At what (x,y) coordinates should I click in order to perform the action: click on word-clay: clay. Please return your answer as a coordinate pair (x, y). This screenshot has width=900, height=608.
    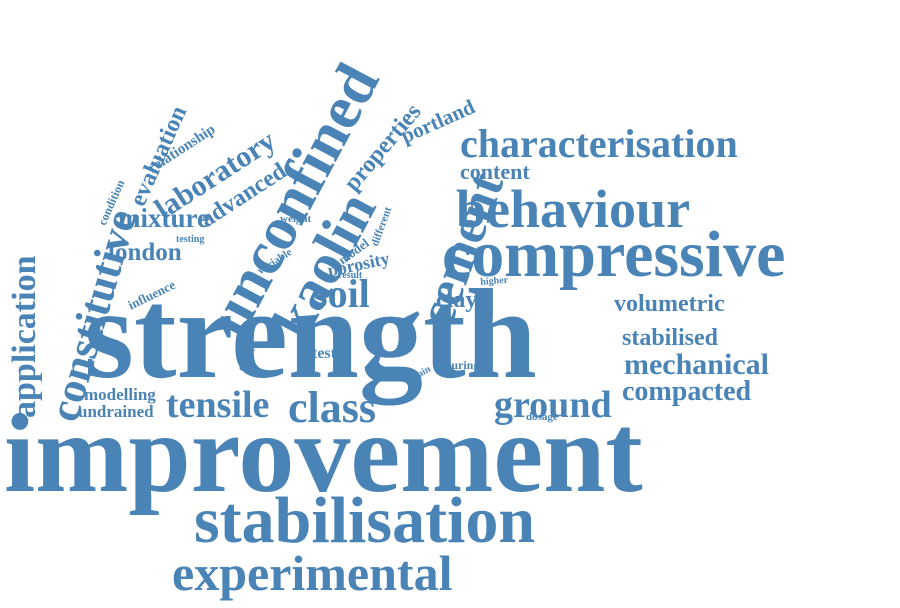
    Looking at the image, I should click on (457, 300).